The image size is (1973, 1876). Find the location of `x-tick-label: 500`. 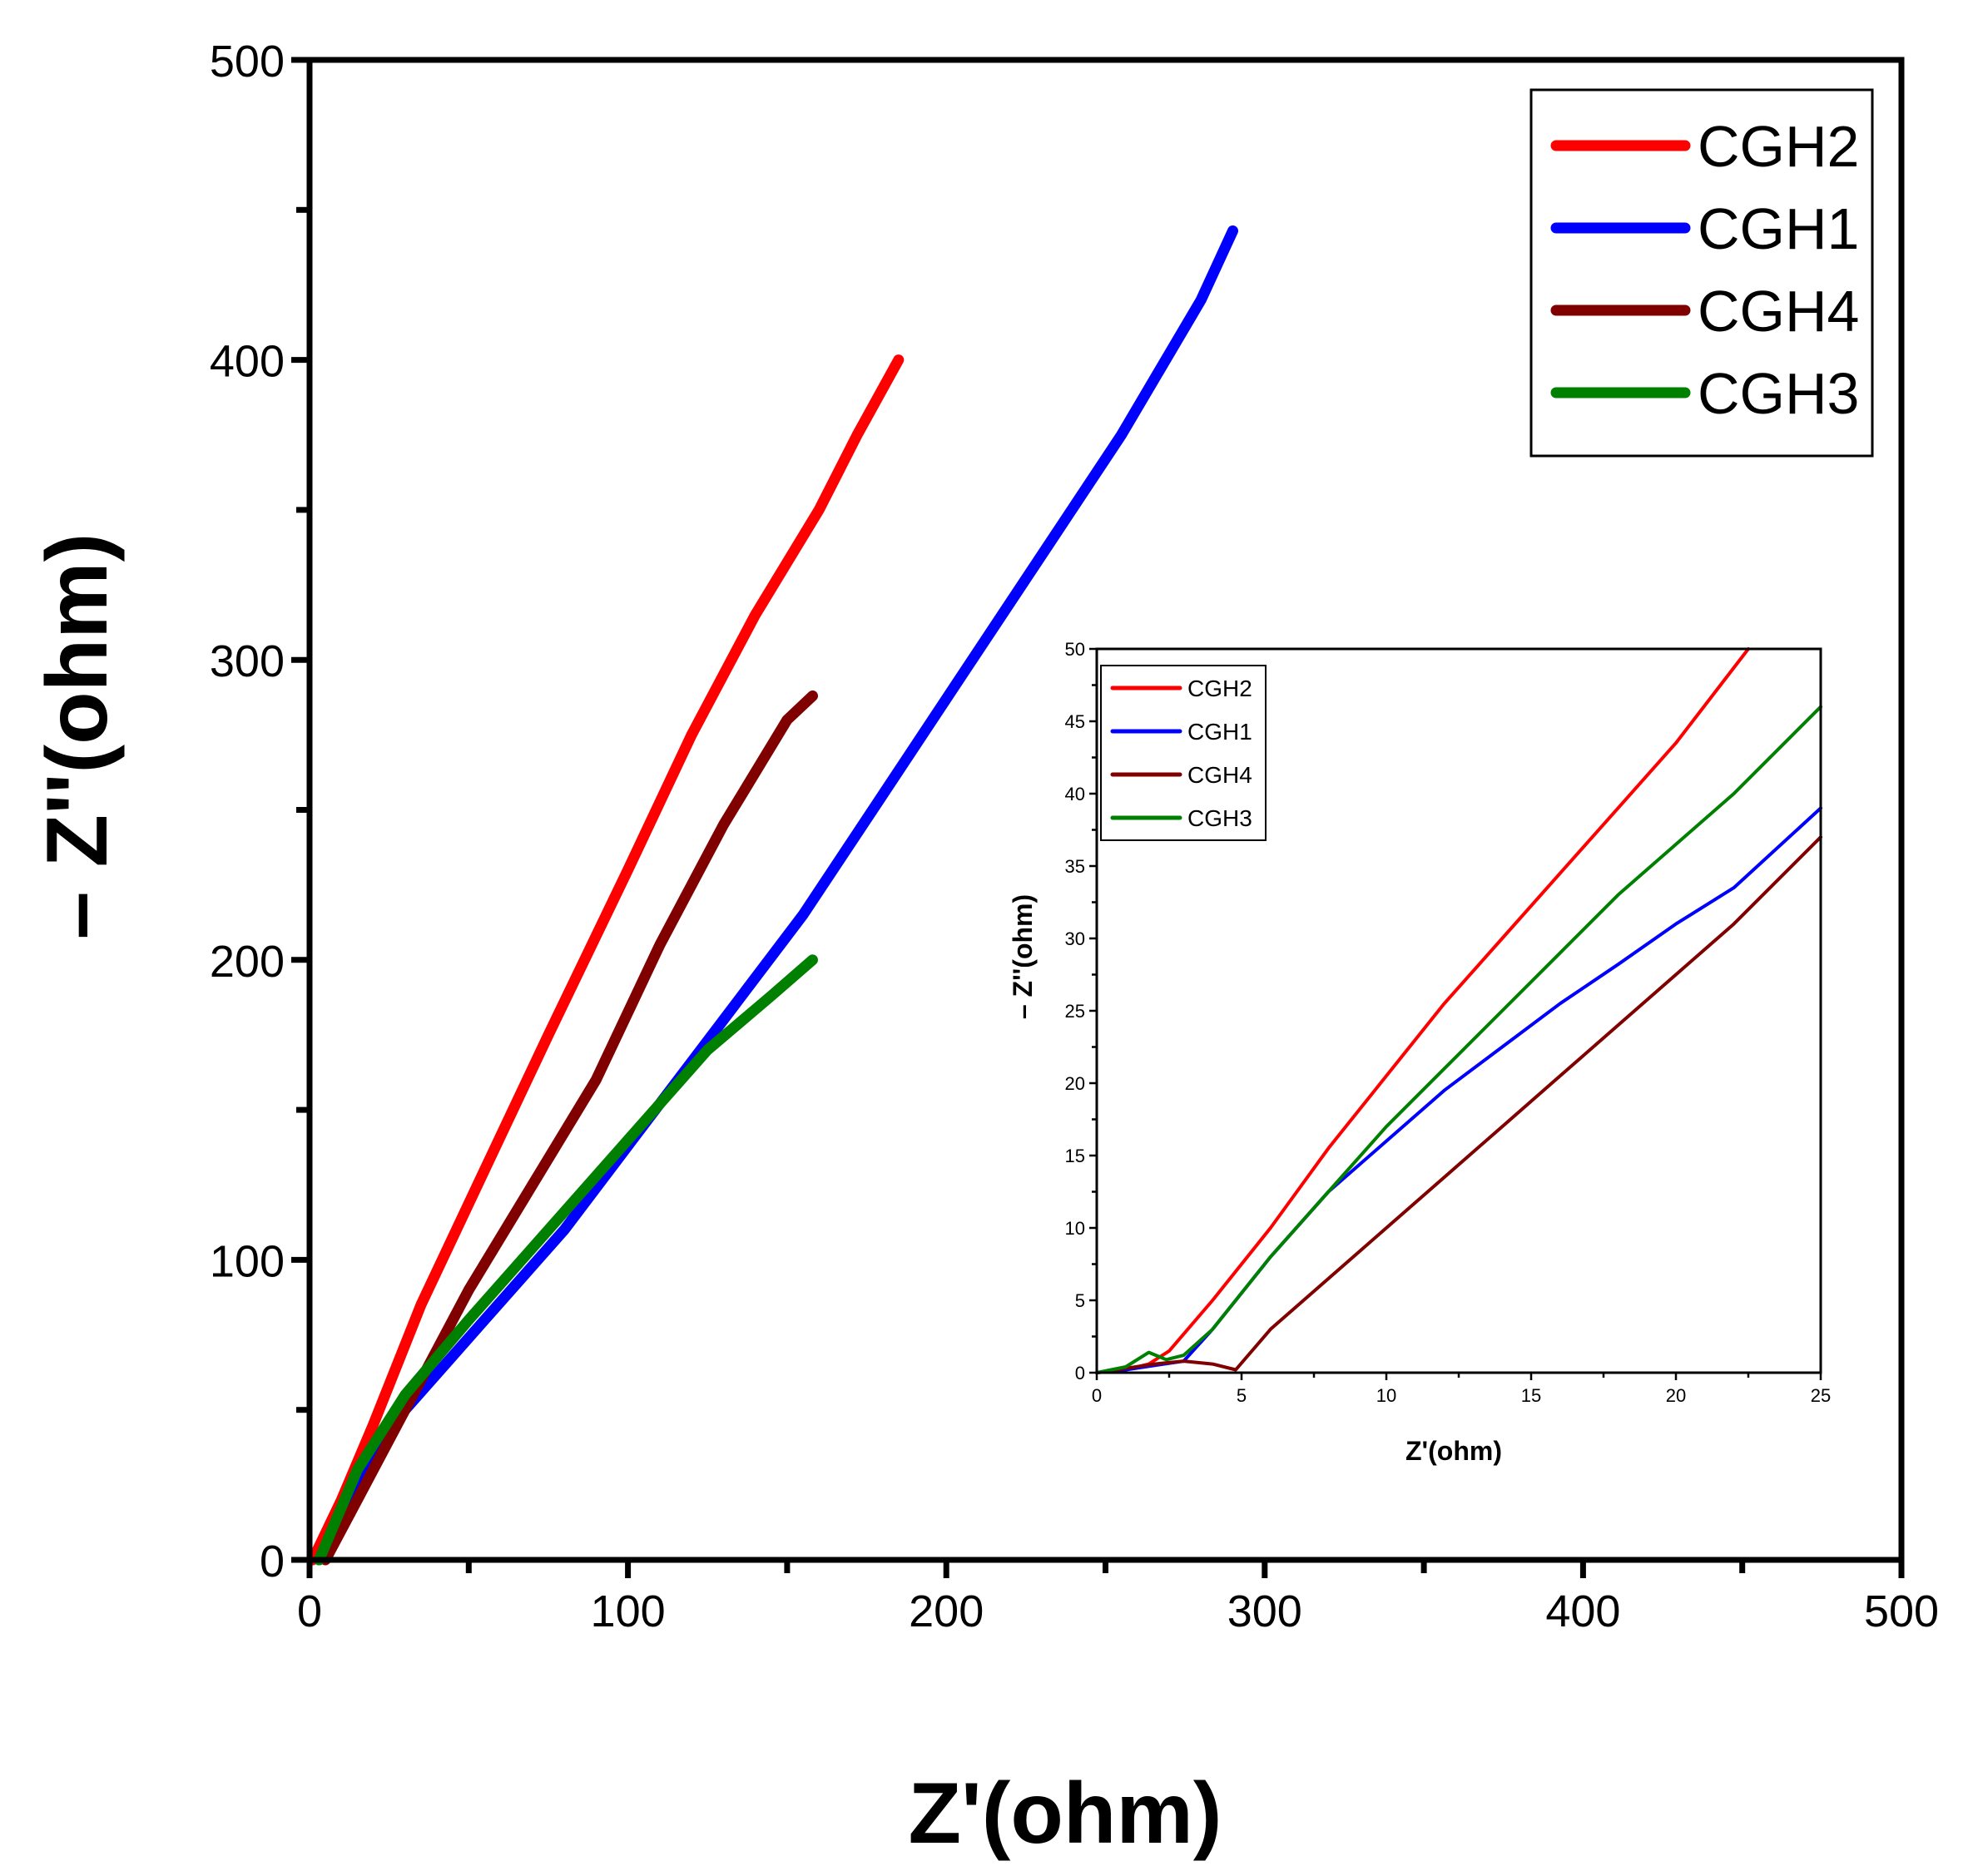

x-tick-label: 500 is located at coordinates (1901, 1611).